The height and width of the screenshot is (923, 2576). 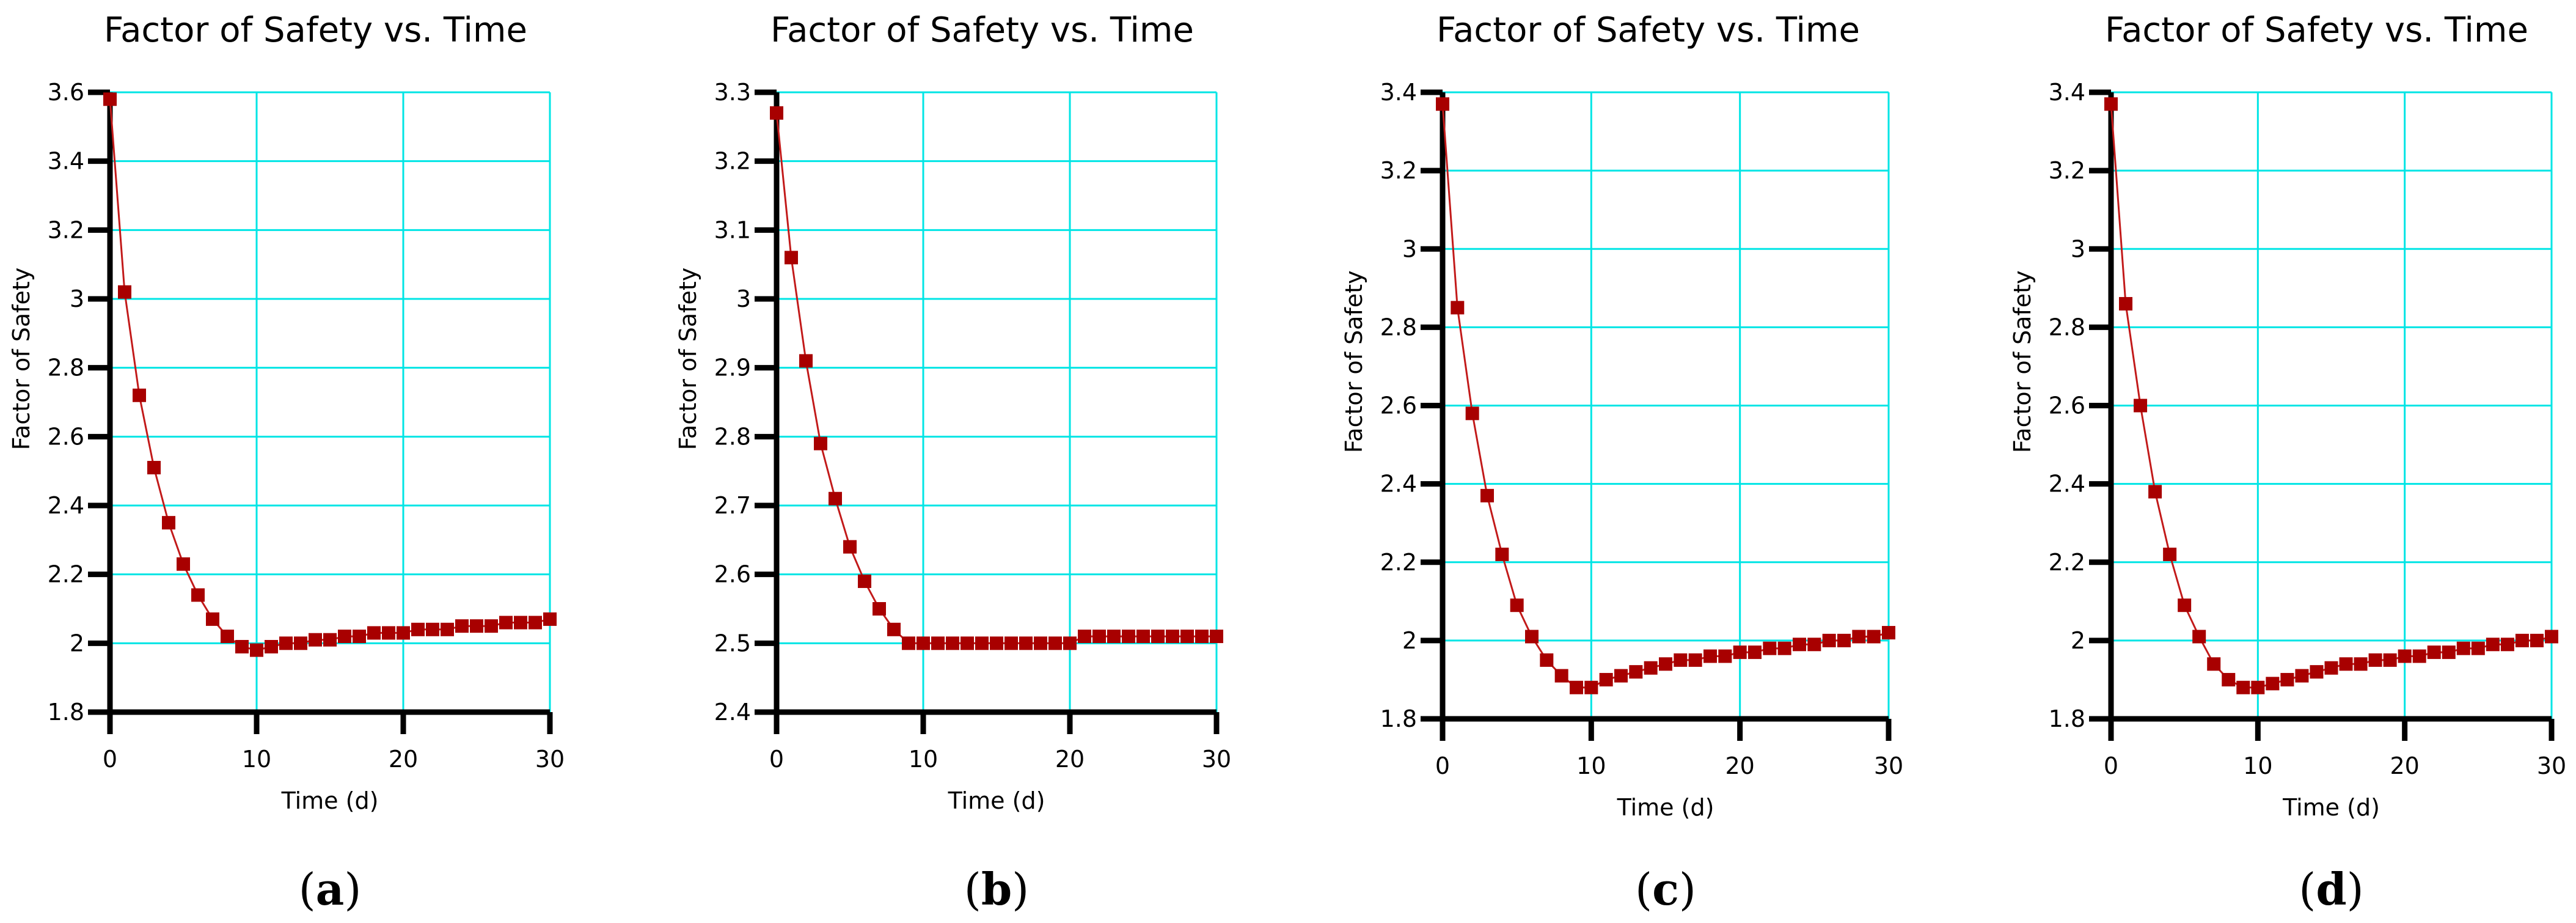 What do you see at coordinates (2331, 889) in the screenshot?
I see `panel-caption: (d)` at bounding box center [2331, 889].